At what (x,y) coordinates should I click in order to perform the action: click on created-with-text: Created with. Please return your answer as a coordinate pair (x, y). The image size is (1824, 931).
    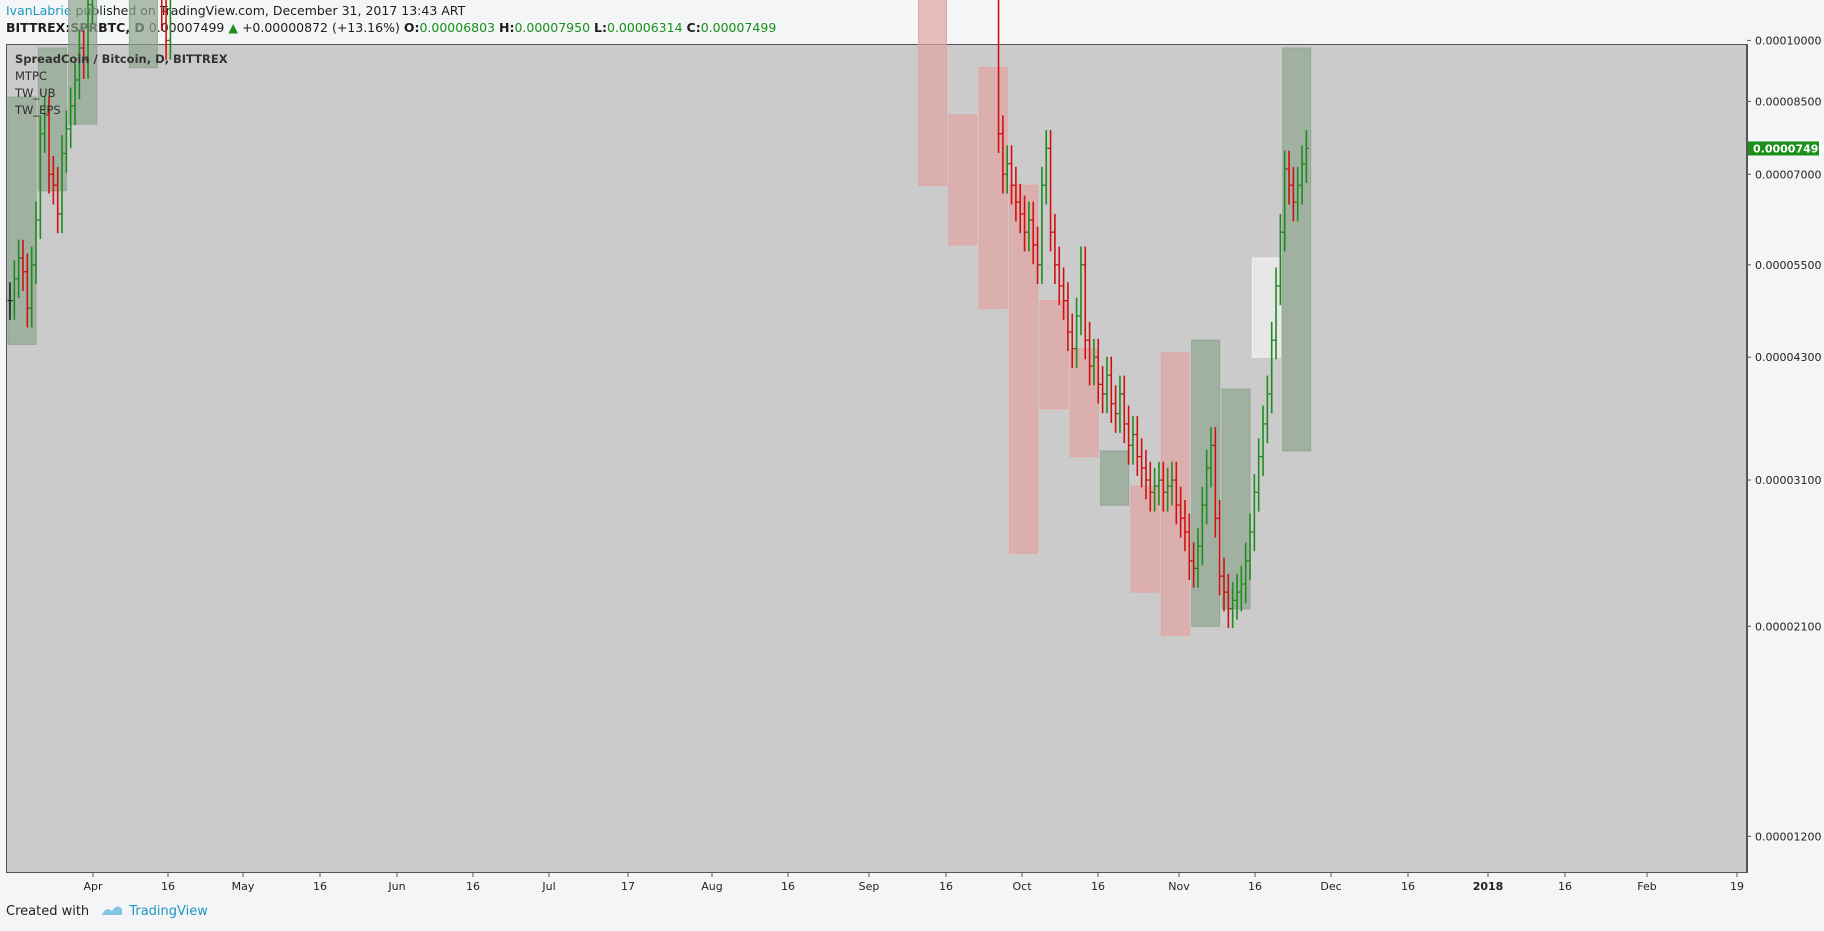
    Looking at the image, I should click on (48, 911).